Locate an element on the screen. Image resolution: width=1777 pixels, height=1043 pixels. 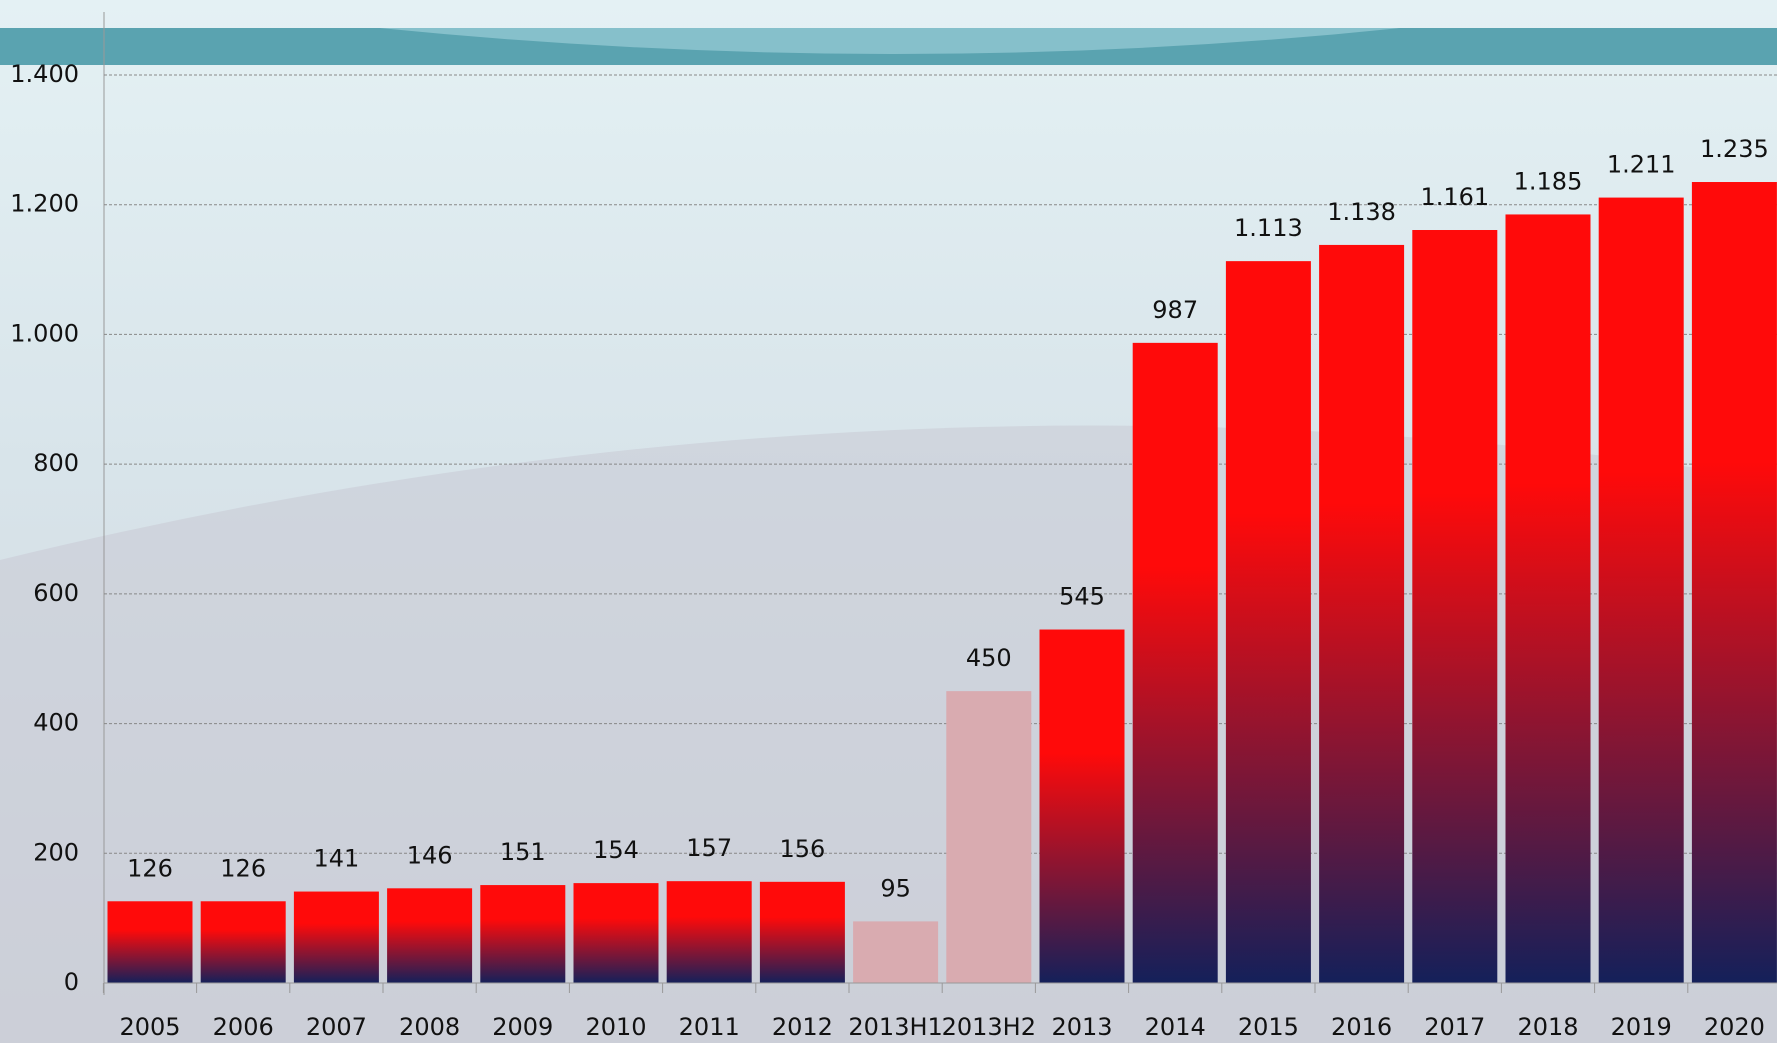
data-label: 545 is located at coordinates (1082, 597).